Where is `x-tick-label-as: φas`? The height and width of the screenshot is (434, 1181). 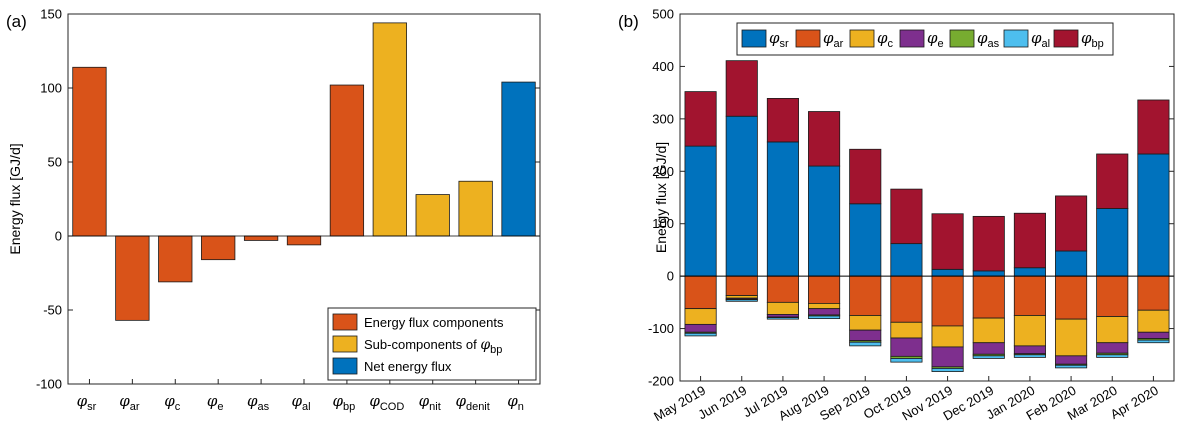 x-tick-label-as: φas is located at coordinates (258, 402).